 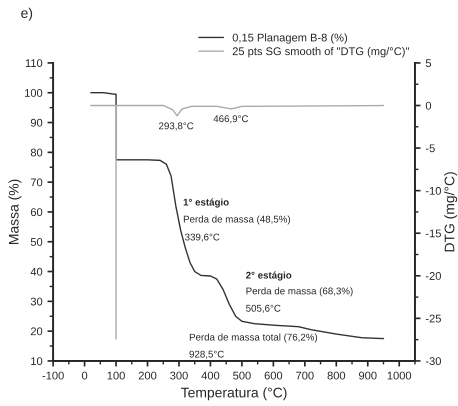 What do you see at coordinates (85, 376) in the screenshot?
I see `x-tick-label: 0` at bounding box center [85, 376].